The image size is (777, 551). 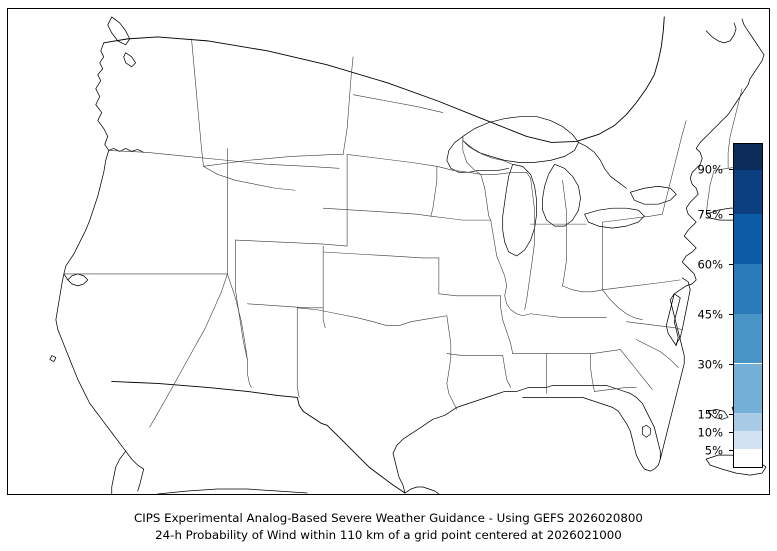 I want to click on state-border-ky-tn, so click(x=568, y=316).